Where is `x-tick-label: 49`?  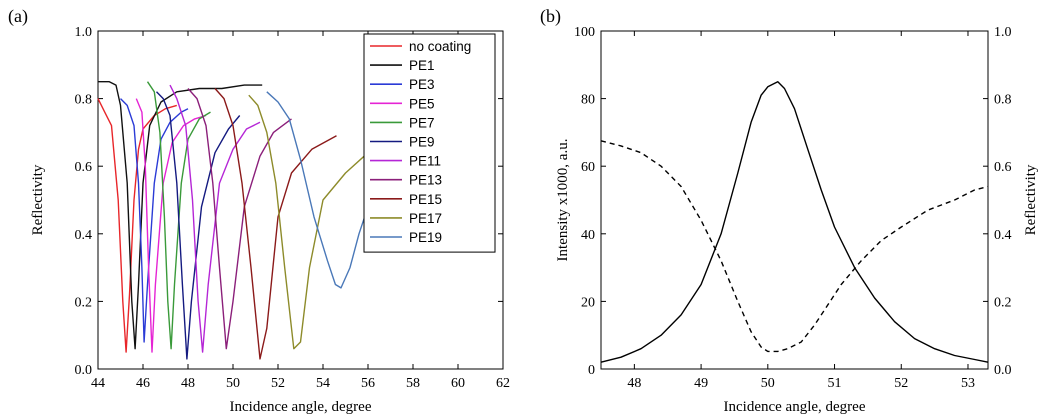
x-tick-label: 49 is located at coordinates (701, 383).